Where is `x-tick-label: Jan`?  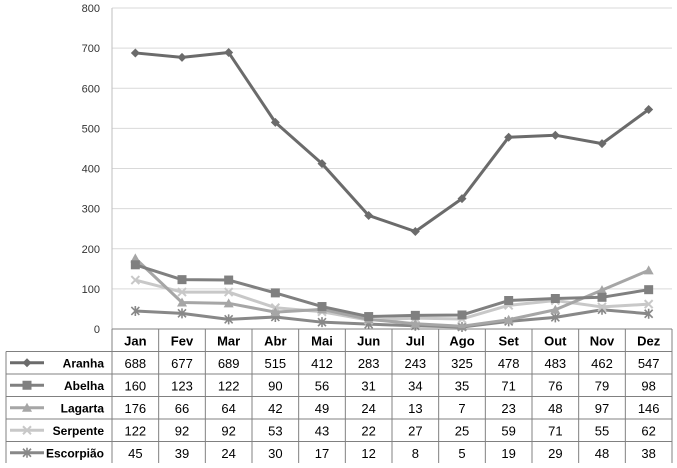 x-tick-label: Jan is located at coordinates (135, 340).